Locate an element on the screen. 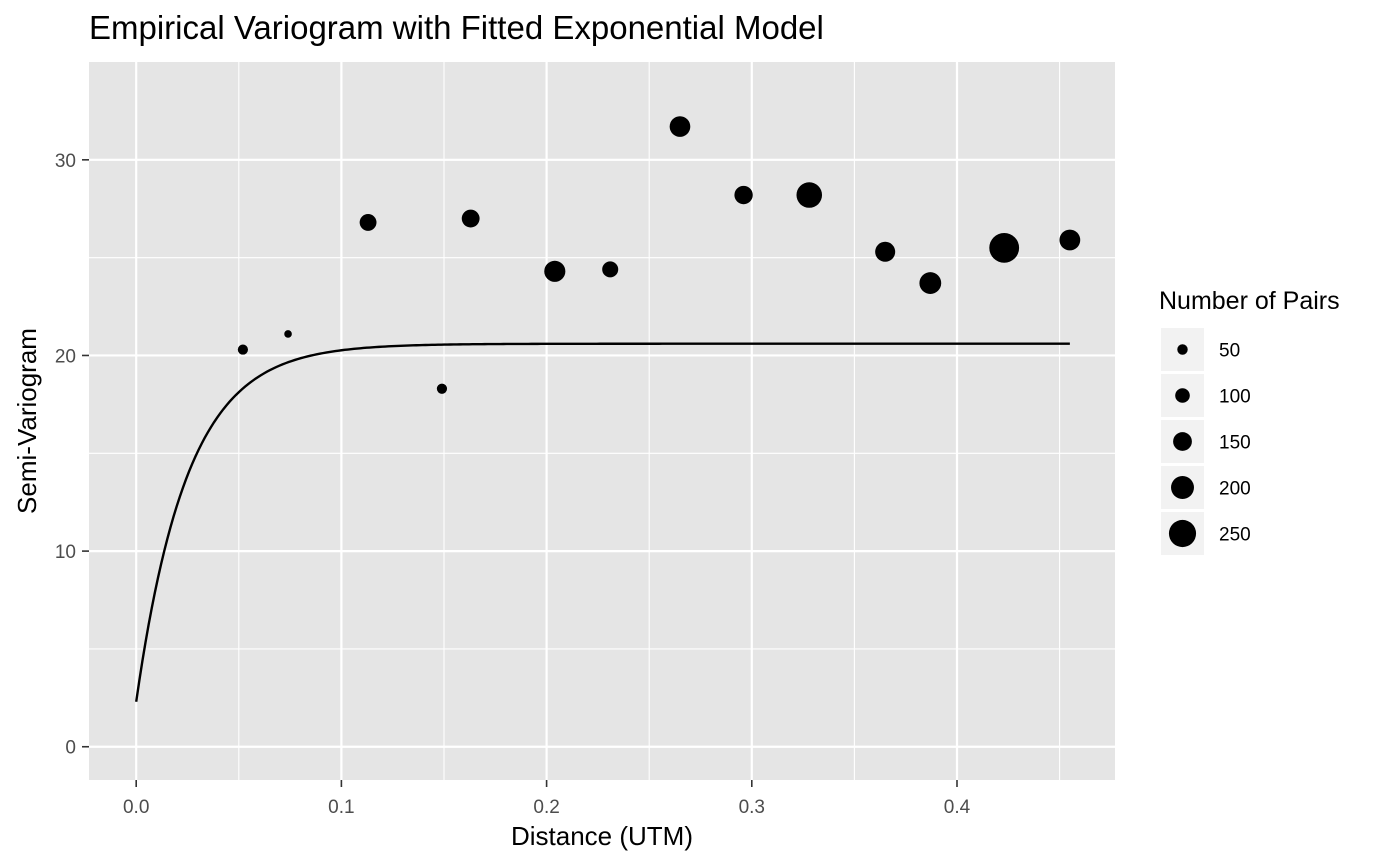 The width and height of the screenshot is (1400, 865). x-tick-label: 0.3 is located at coordinates (752, 807).